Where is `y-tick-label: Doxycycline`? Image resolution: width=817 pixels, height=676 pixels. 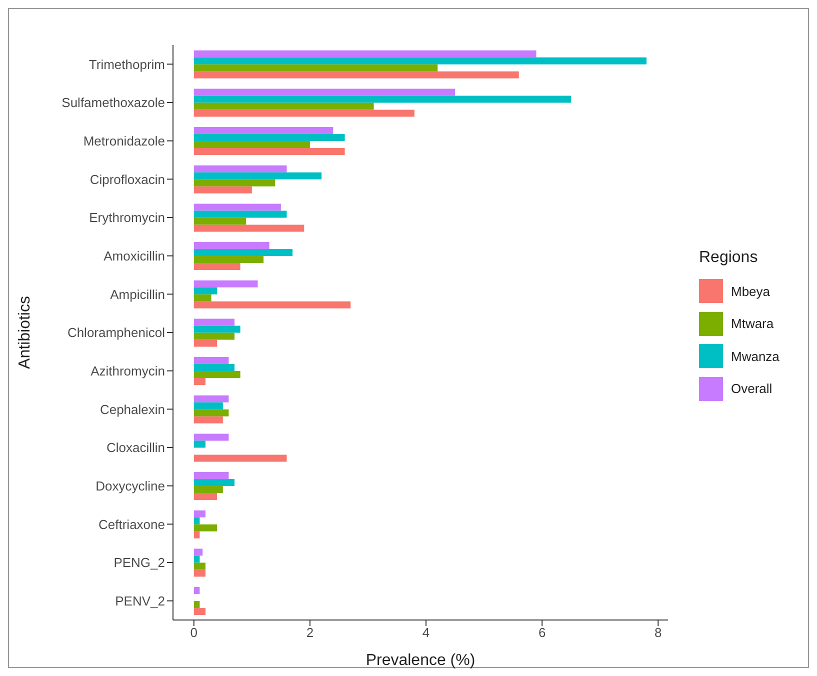 y-tick-label: Doxycycline is located at coordinates (130, 486).